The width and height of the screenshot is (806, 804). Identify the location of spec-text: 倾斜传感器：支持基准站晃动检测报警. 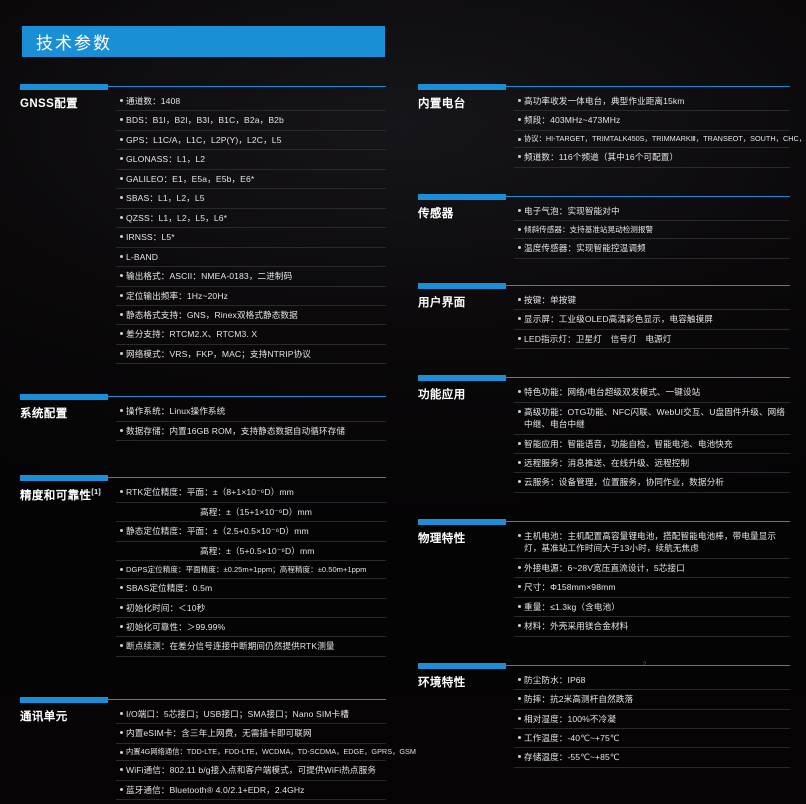
(589, 230).